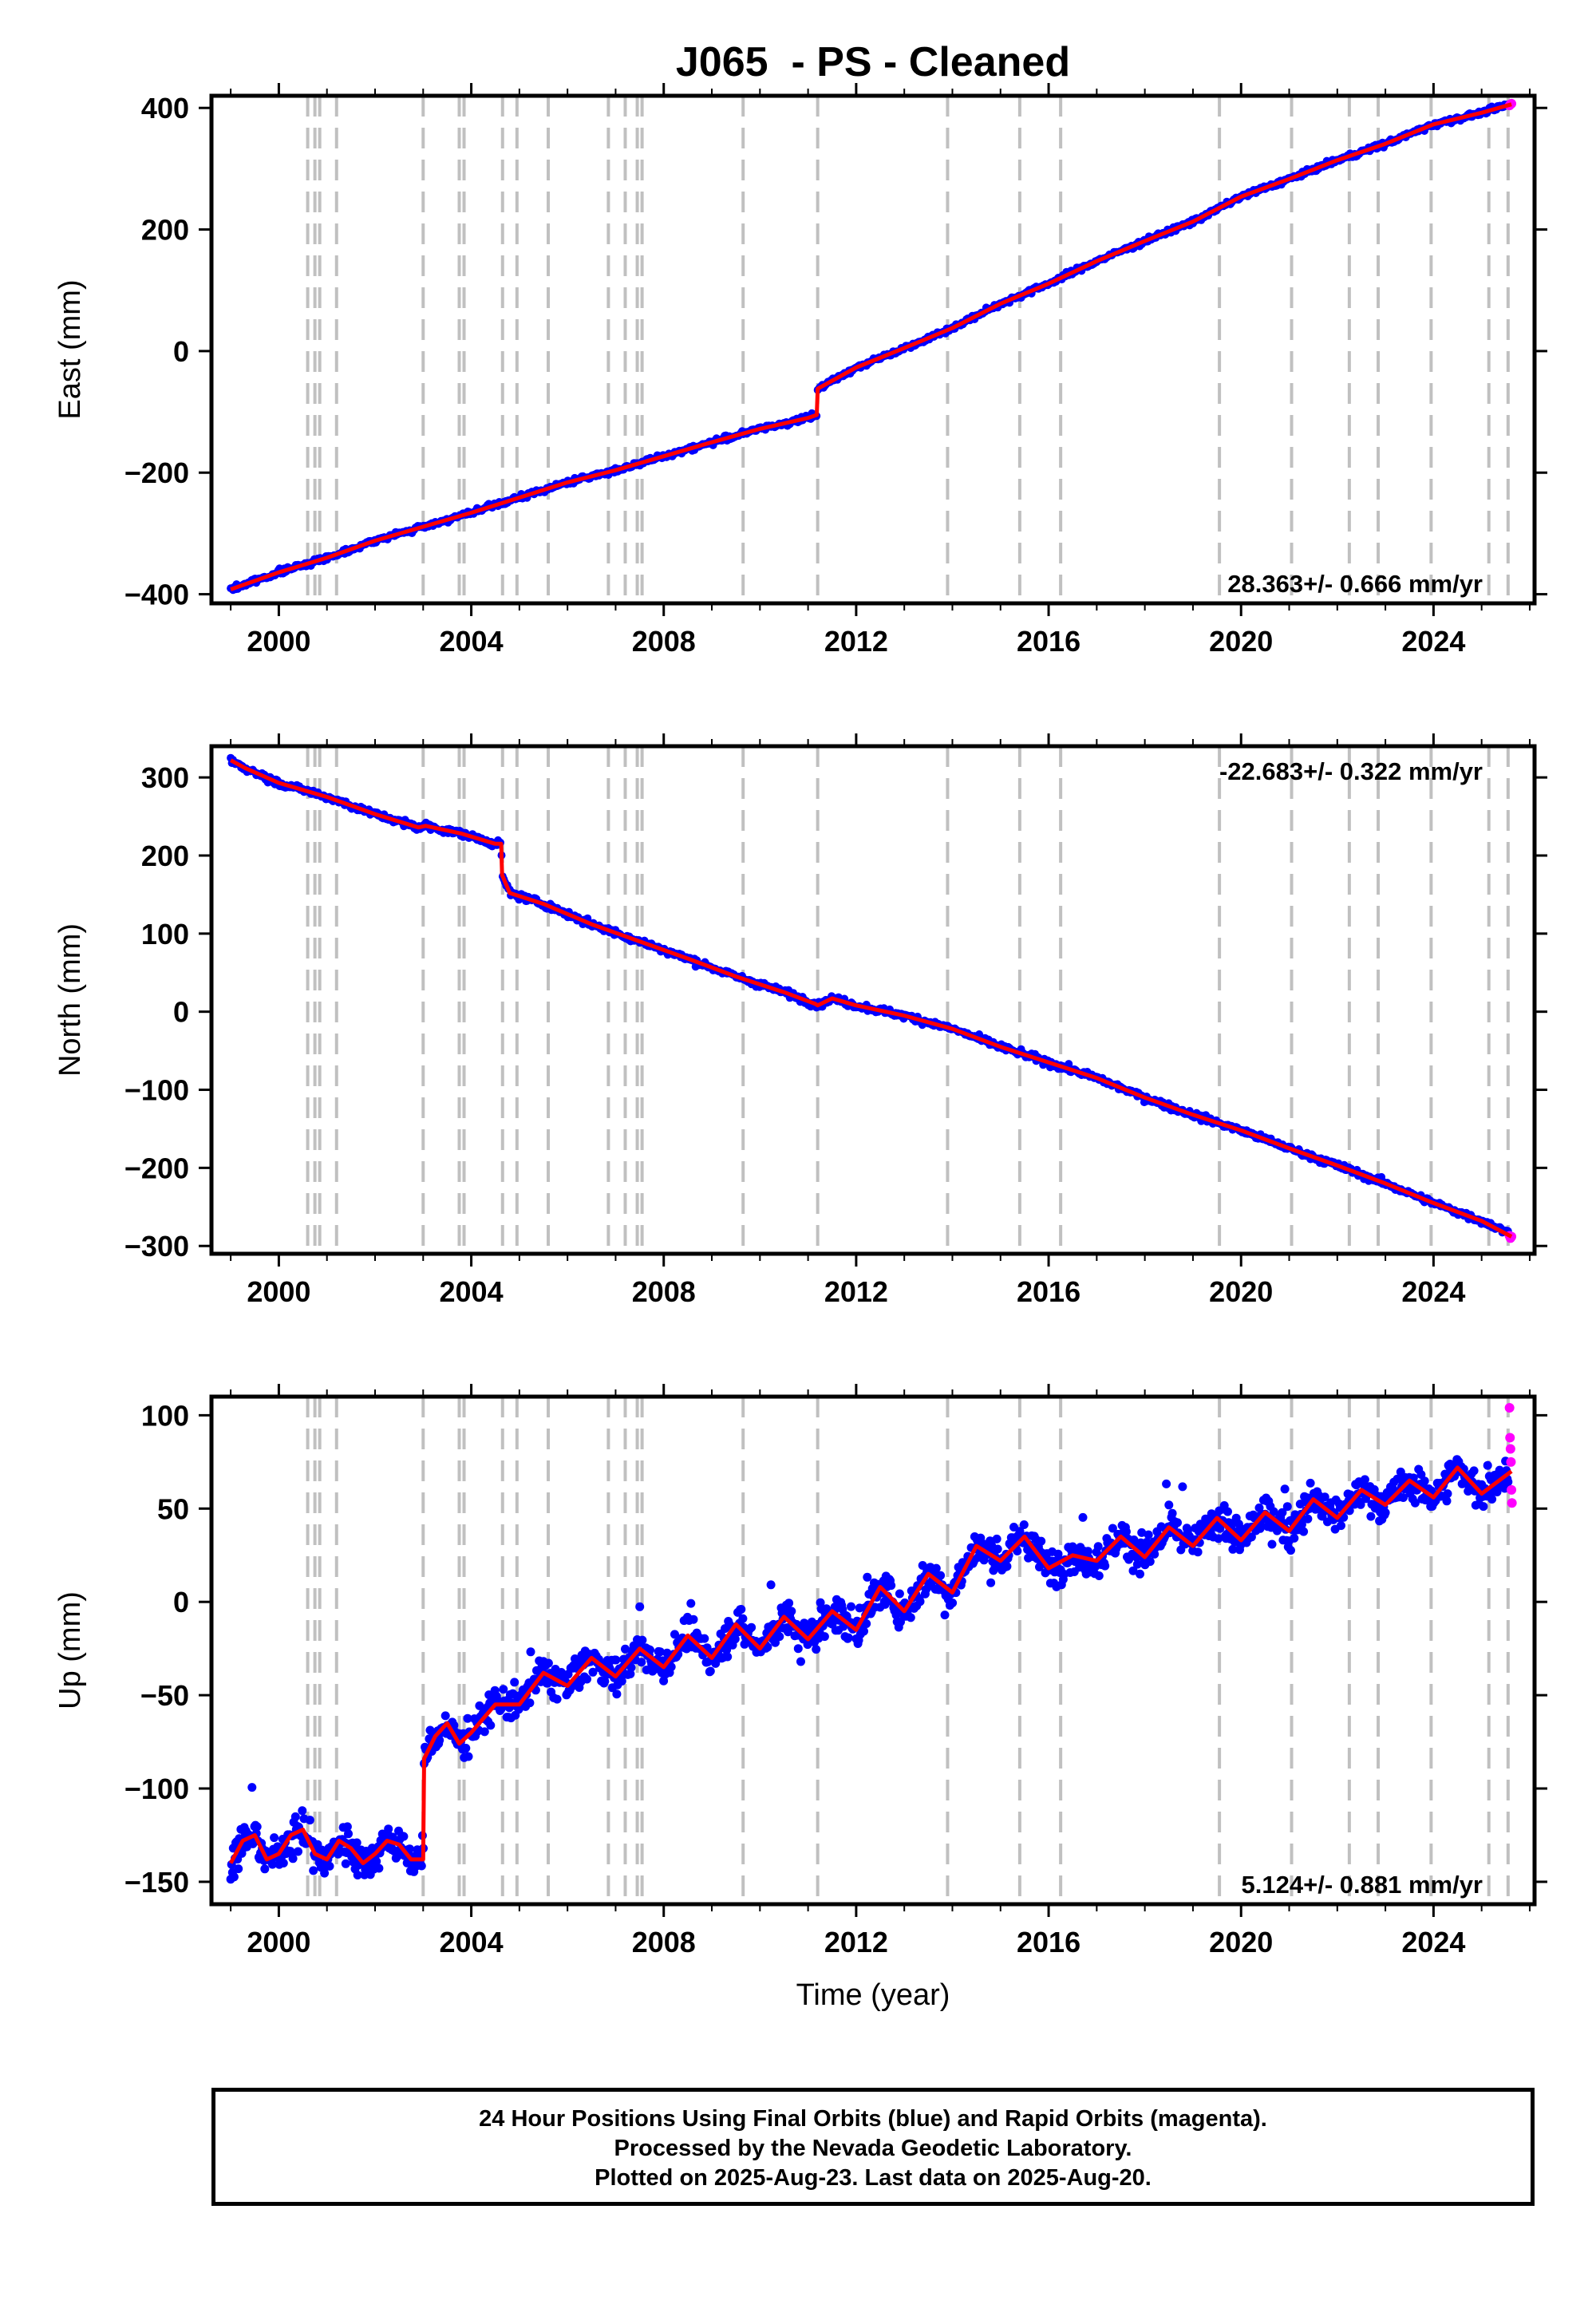  Describe the element at coordinates (156, 472) in the screenshot. I see `y-tick-label: −200` at that location.